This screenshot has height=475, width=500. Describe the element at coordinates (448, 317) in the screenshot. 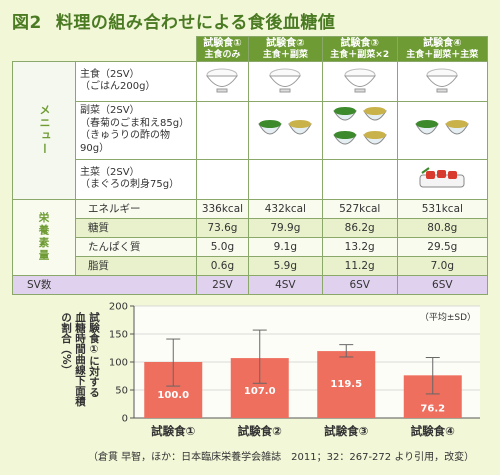

I see `chart-note: （平均±SD）` at that location.